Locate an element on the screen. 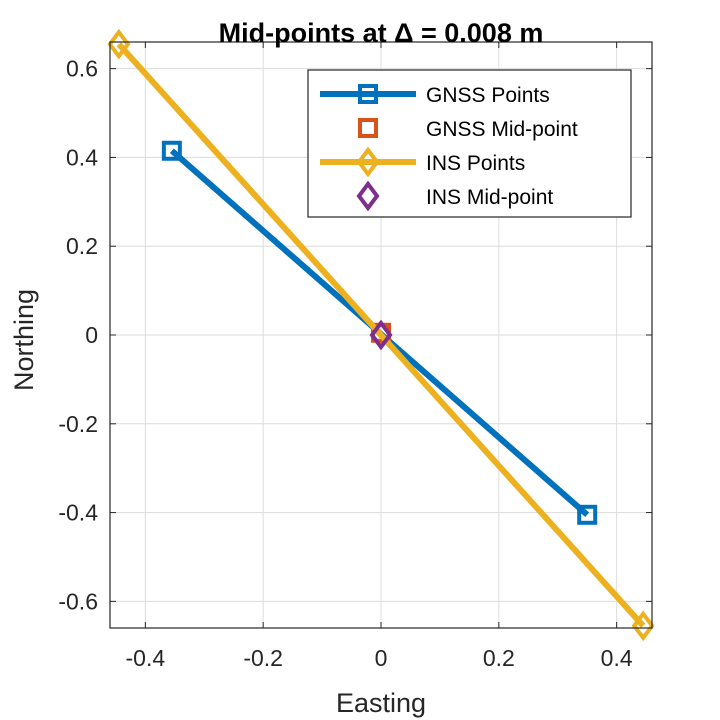 The width and height of the screenshot is (720, 720). y-tick-label: -0.6 is located at coordinates (78, 601).